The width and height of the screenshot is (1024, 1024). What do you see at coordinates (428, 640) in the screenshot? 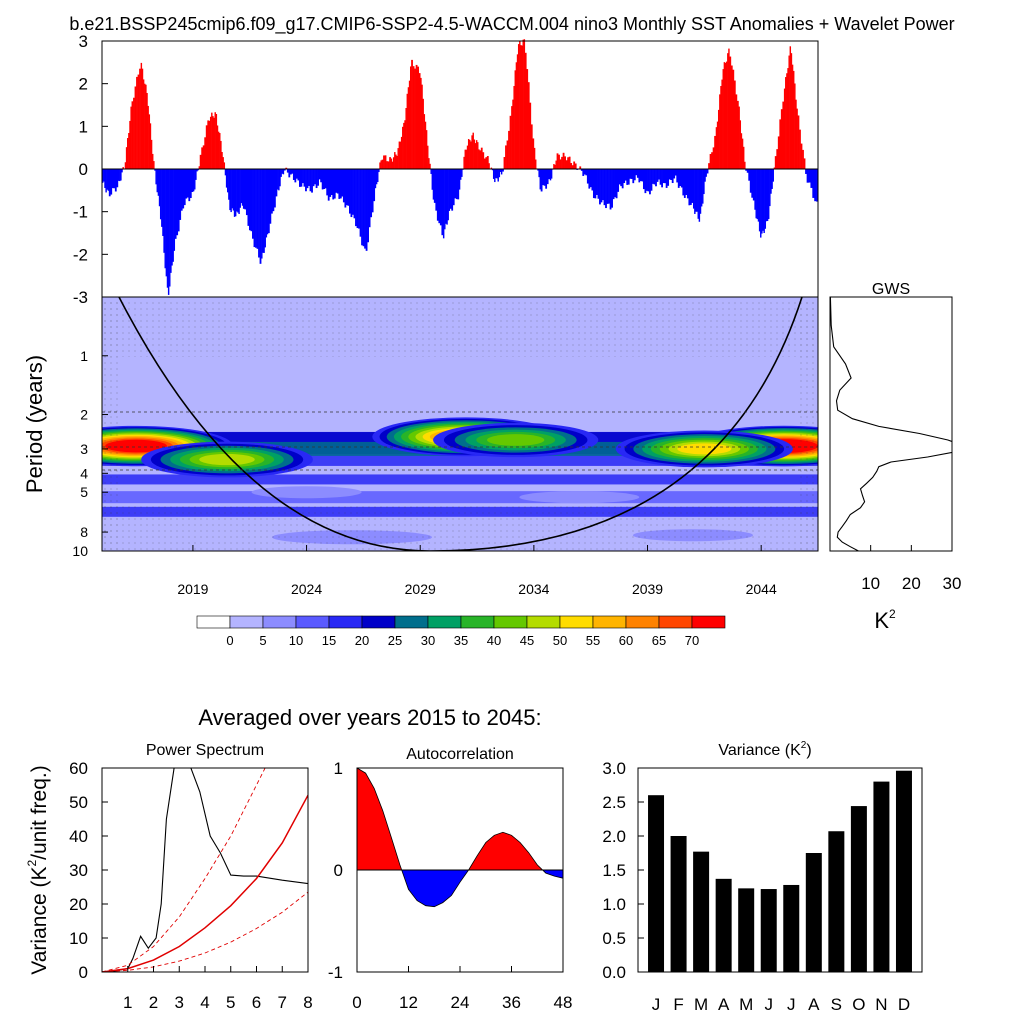
I see `colorbar-label: 30` at bounding box center [428, 640].